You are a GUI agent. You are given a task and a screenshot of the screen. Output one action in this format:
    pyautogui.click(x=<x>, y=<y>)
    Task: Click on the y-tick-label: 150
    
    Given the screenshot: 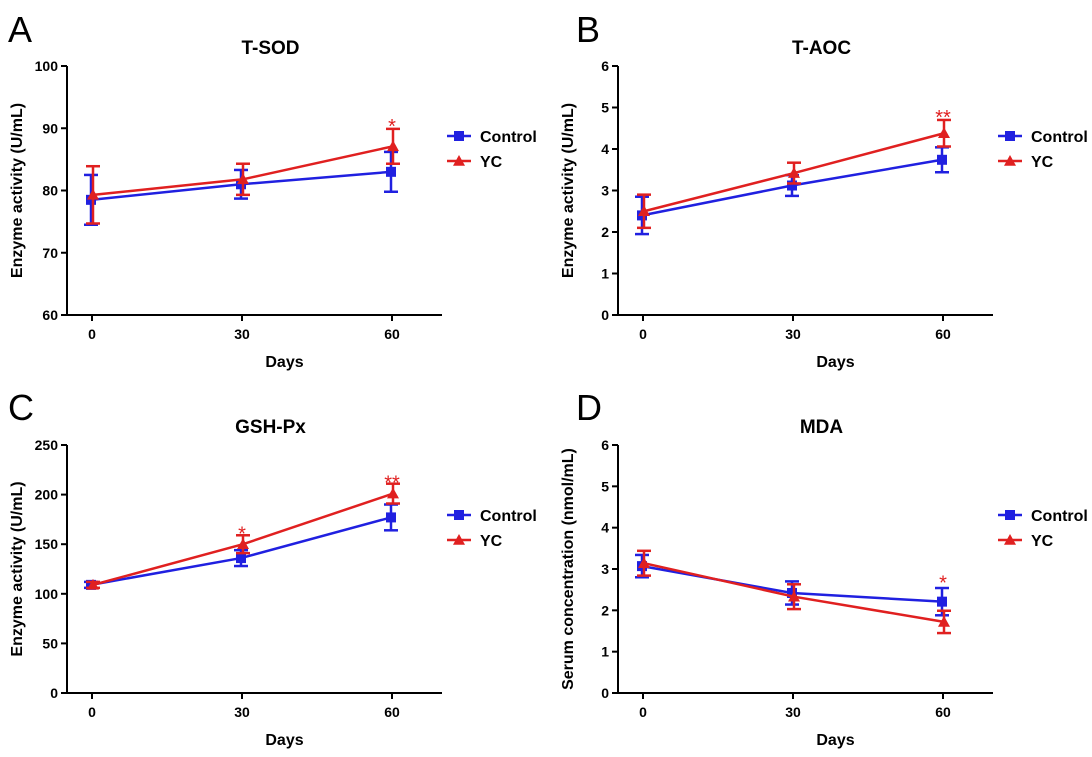 What is the action you would take?
    pyautogui.click(x=47, y=544)
    